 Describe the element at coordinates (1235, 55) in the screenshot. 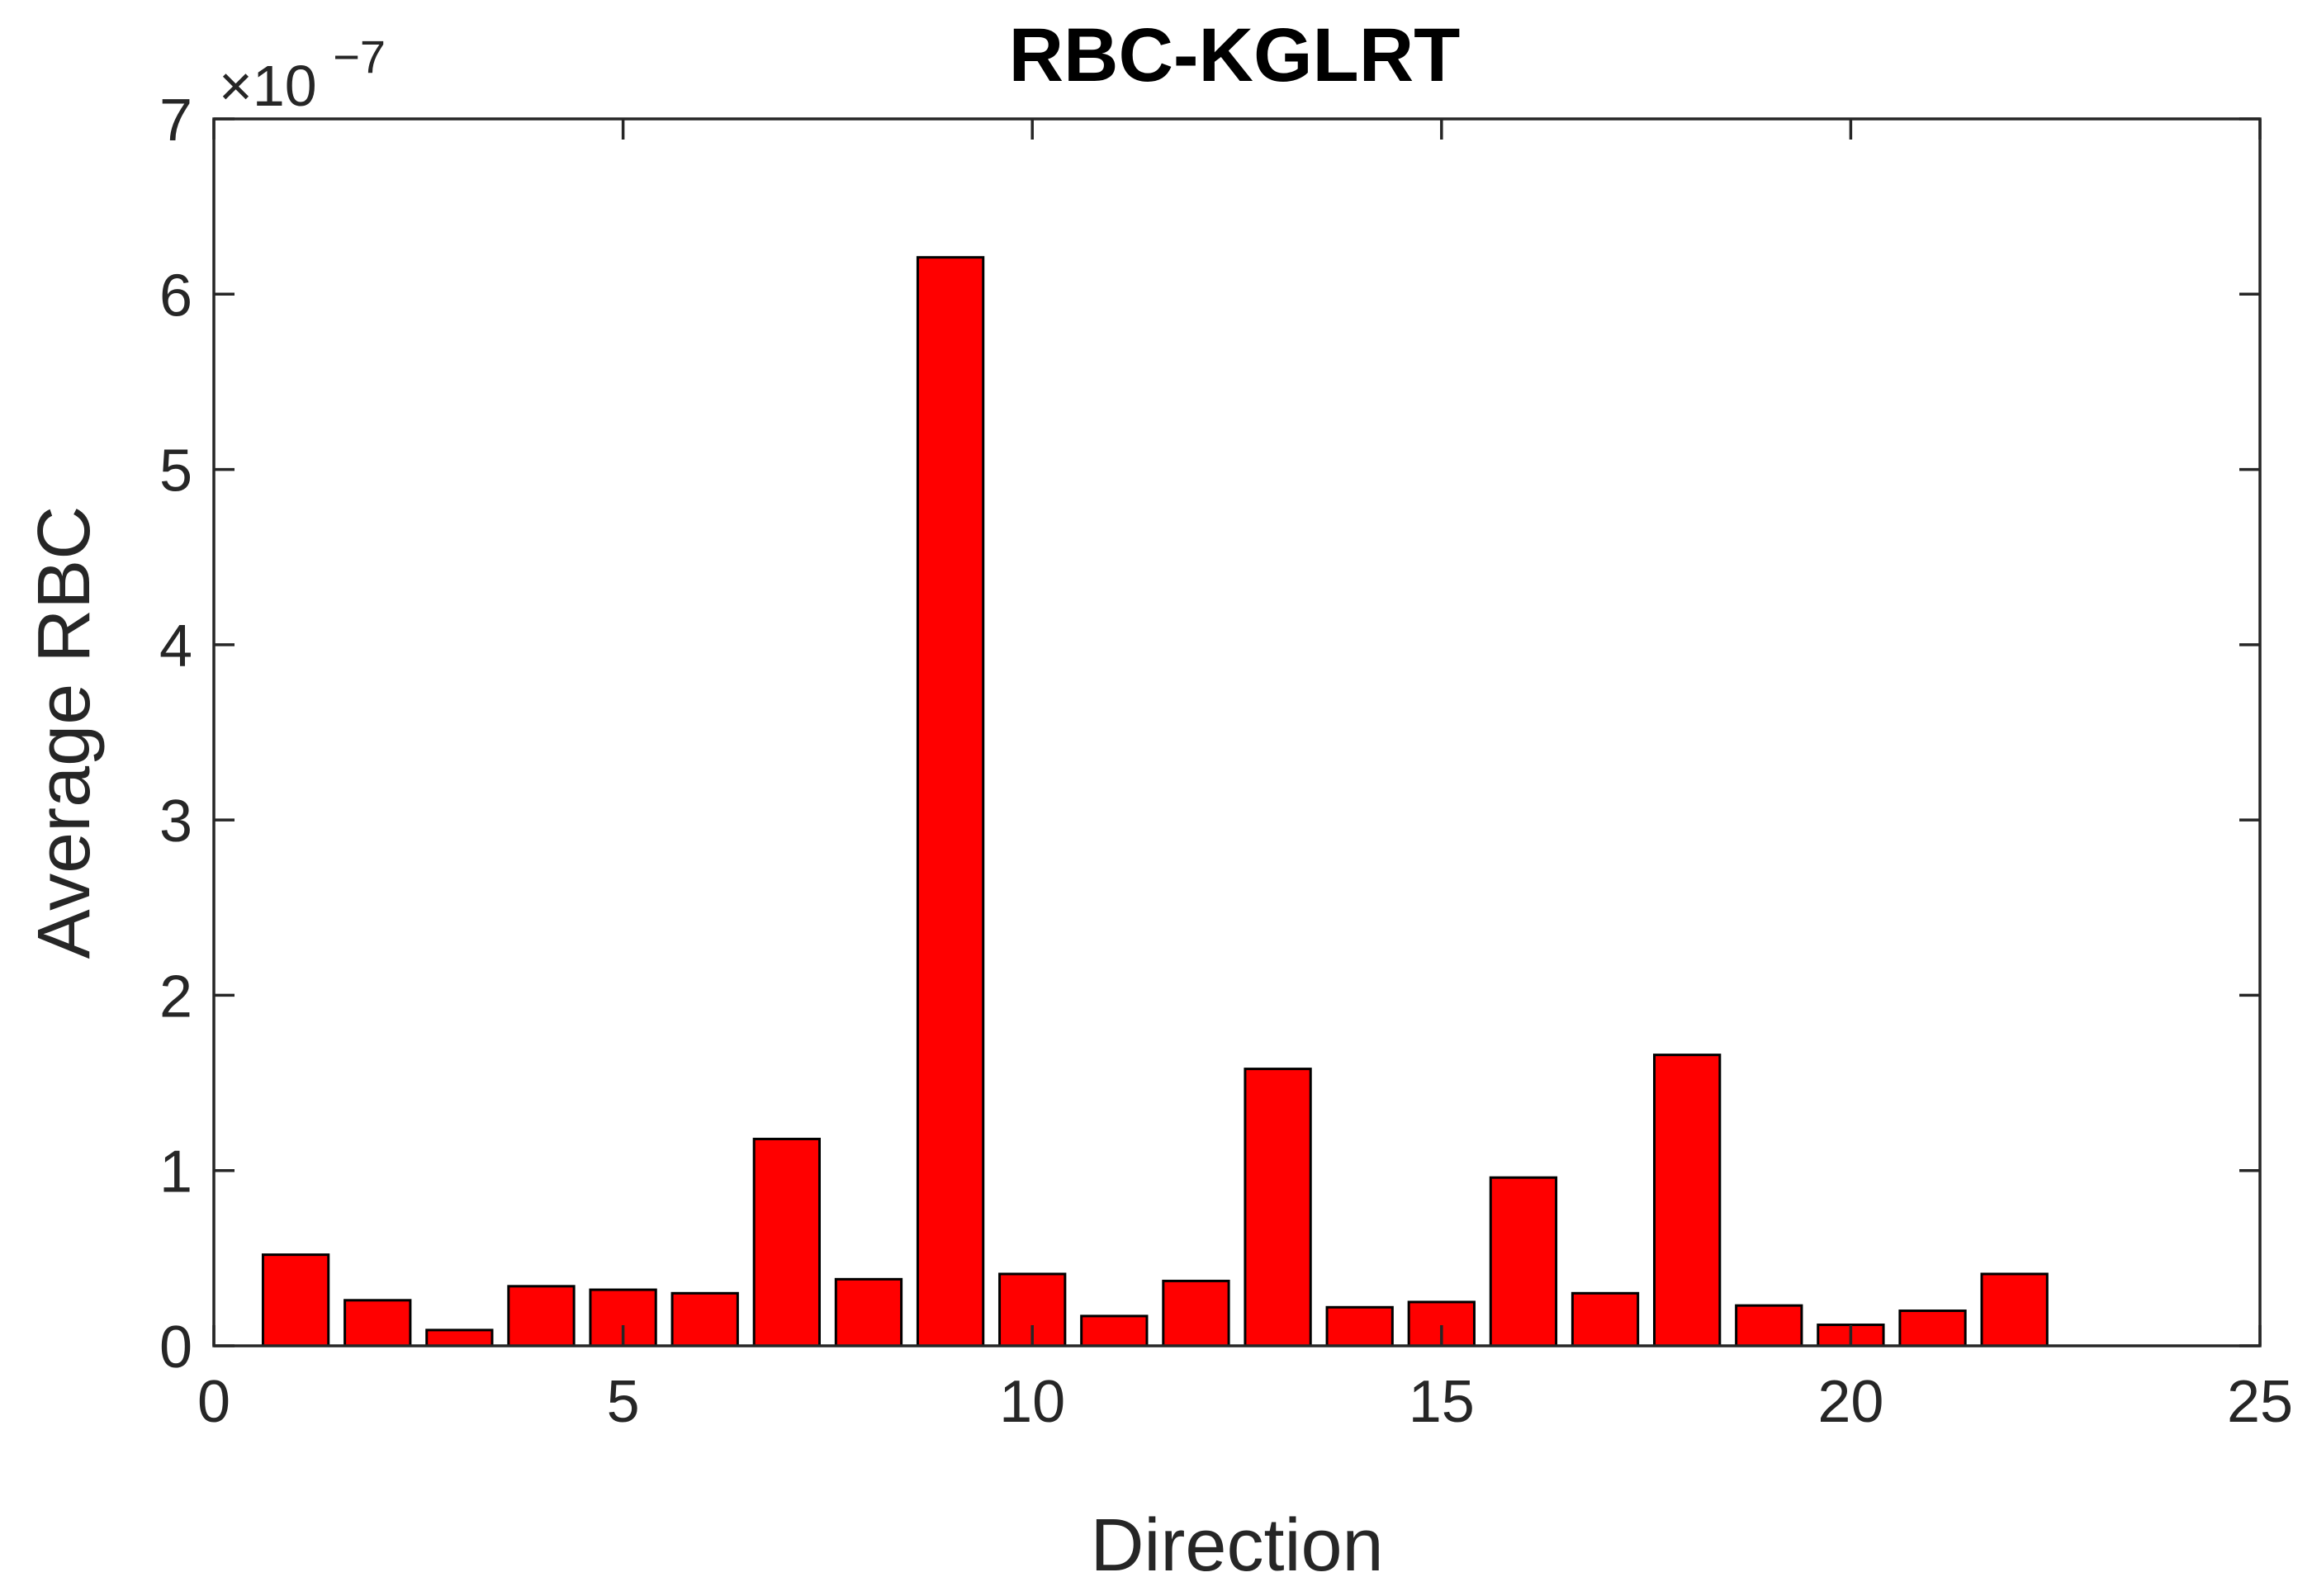

I see `chart-title: RBC-KGLRT` at that location.